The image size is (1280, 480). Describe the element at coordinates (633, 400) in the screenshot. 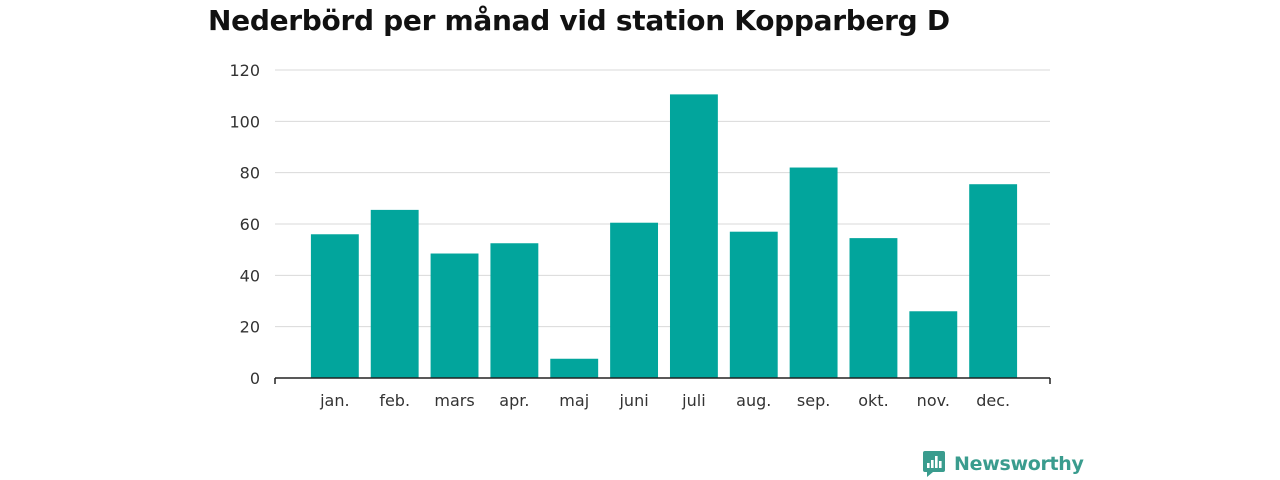

I see `x-tick-label: juni` at that location.